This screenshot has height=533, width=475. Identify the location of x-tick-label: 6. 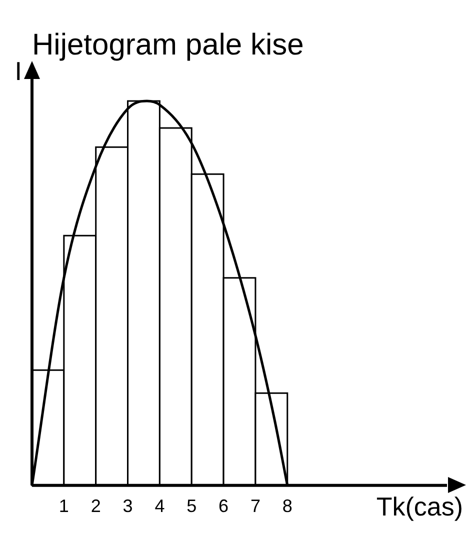
(223, 506).